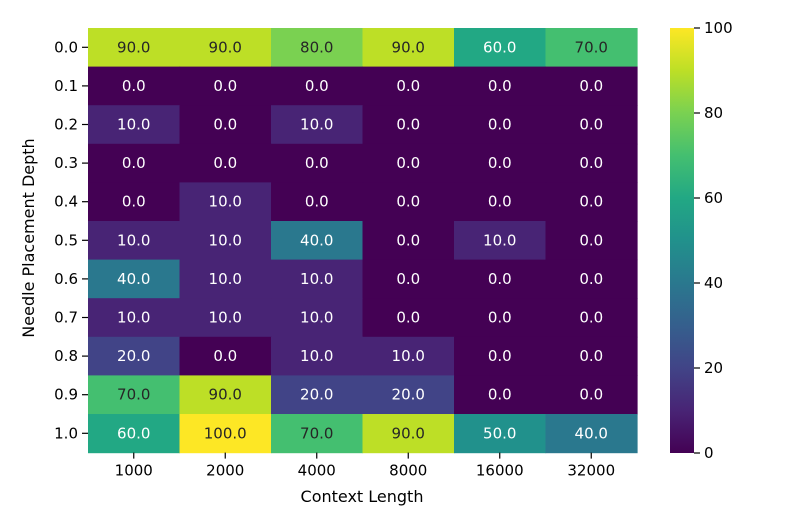 Image resolution: width=793 pixels, height=529 pixels. What do you see at coordinates (713, 113) in the screenshot?
I see `colorbar-tick-label: 80` at bounding box center [713, 113].